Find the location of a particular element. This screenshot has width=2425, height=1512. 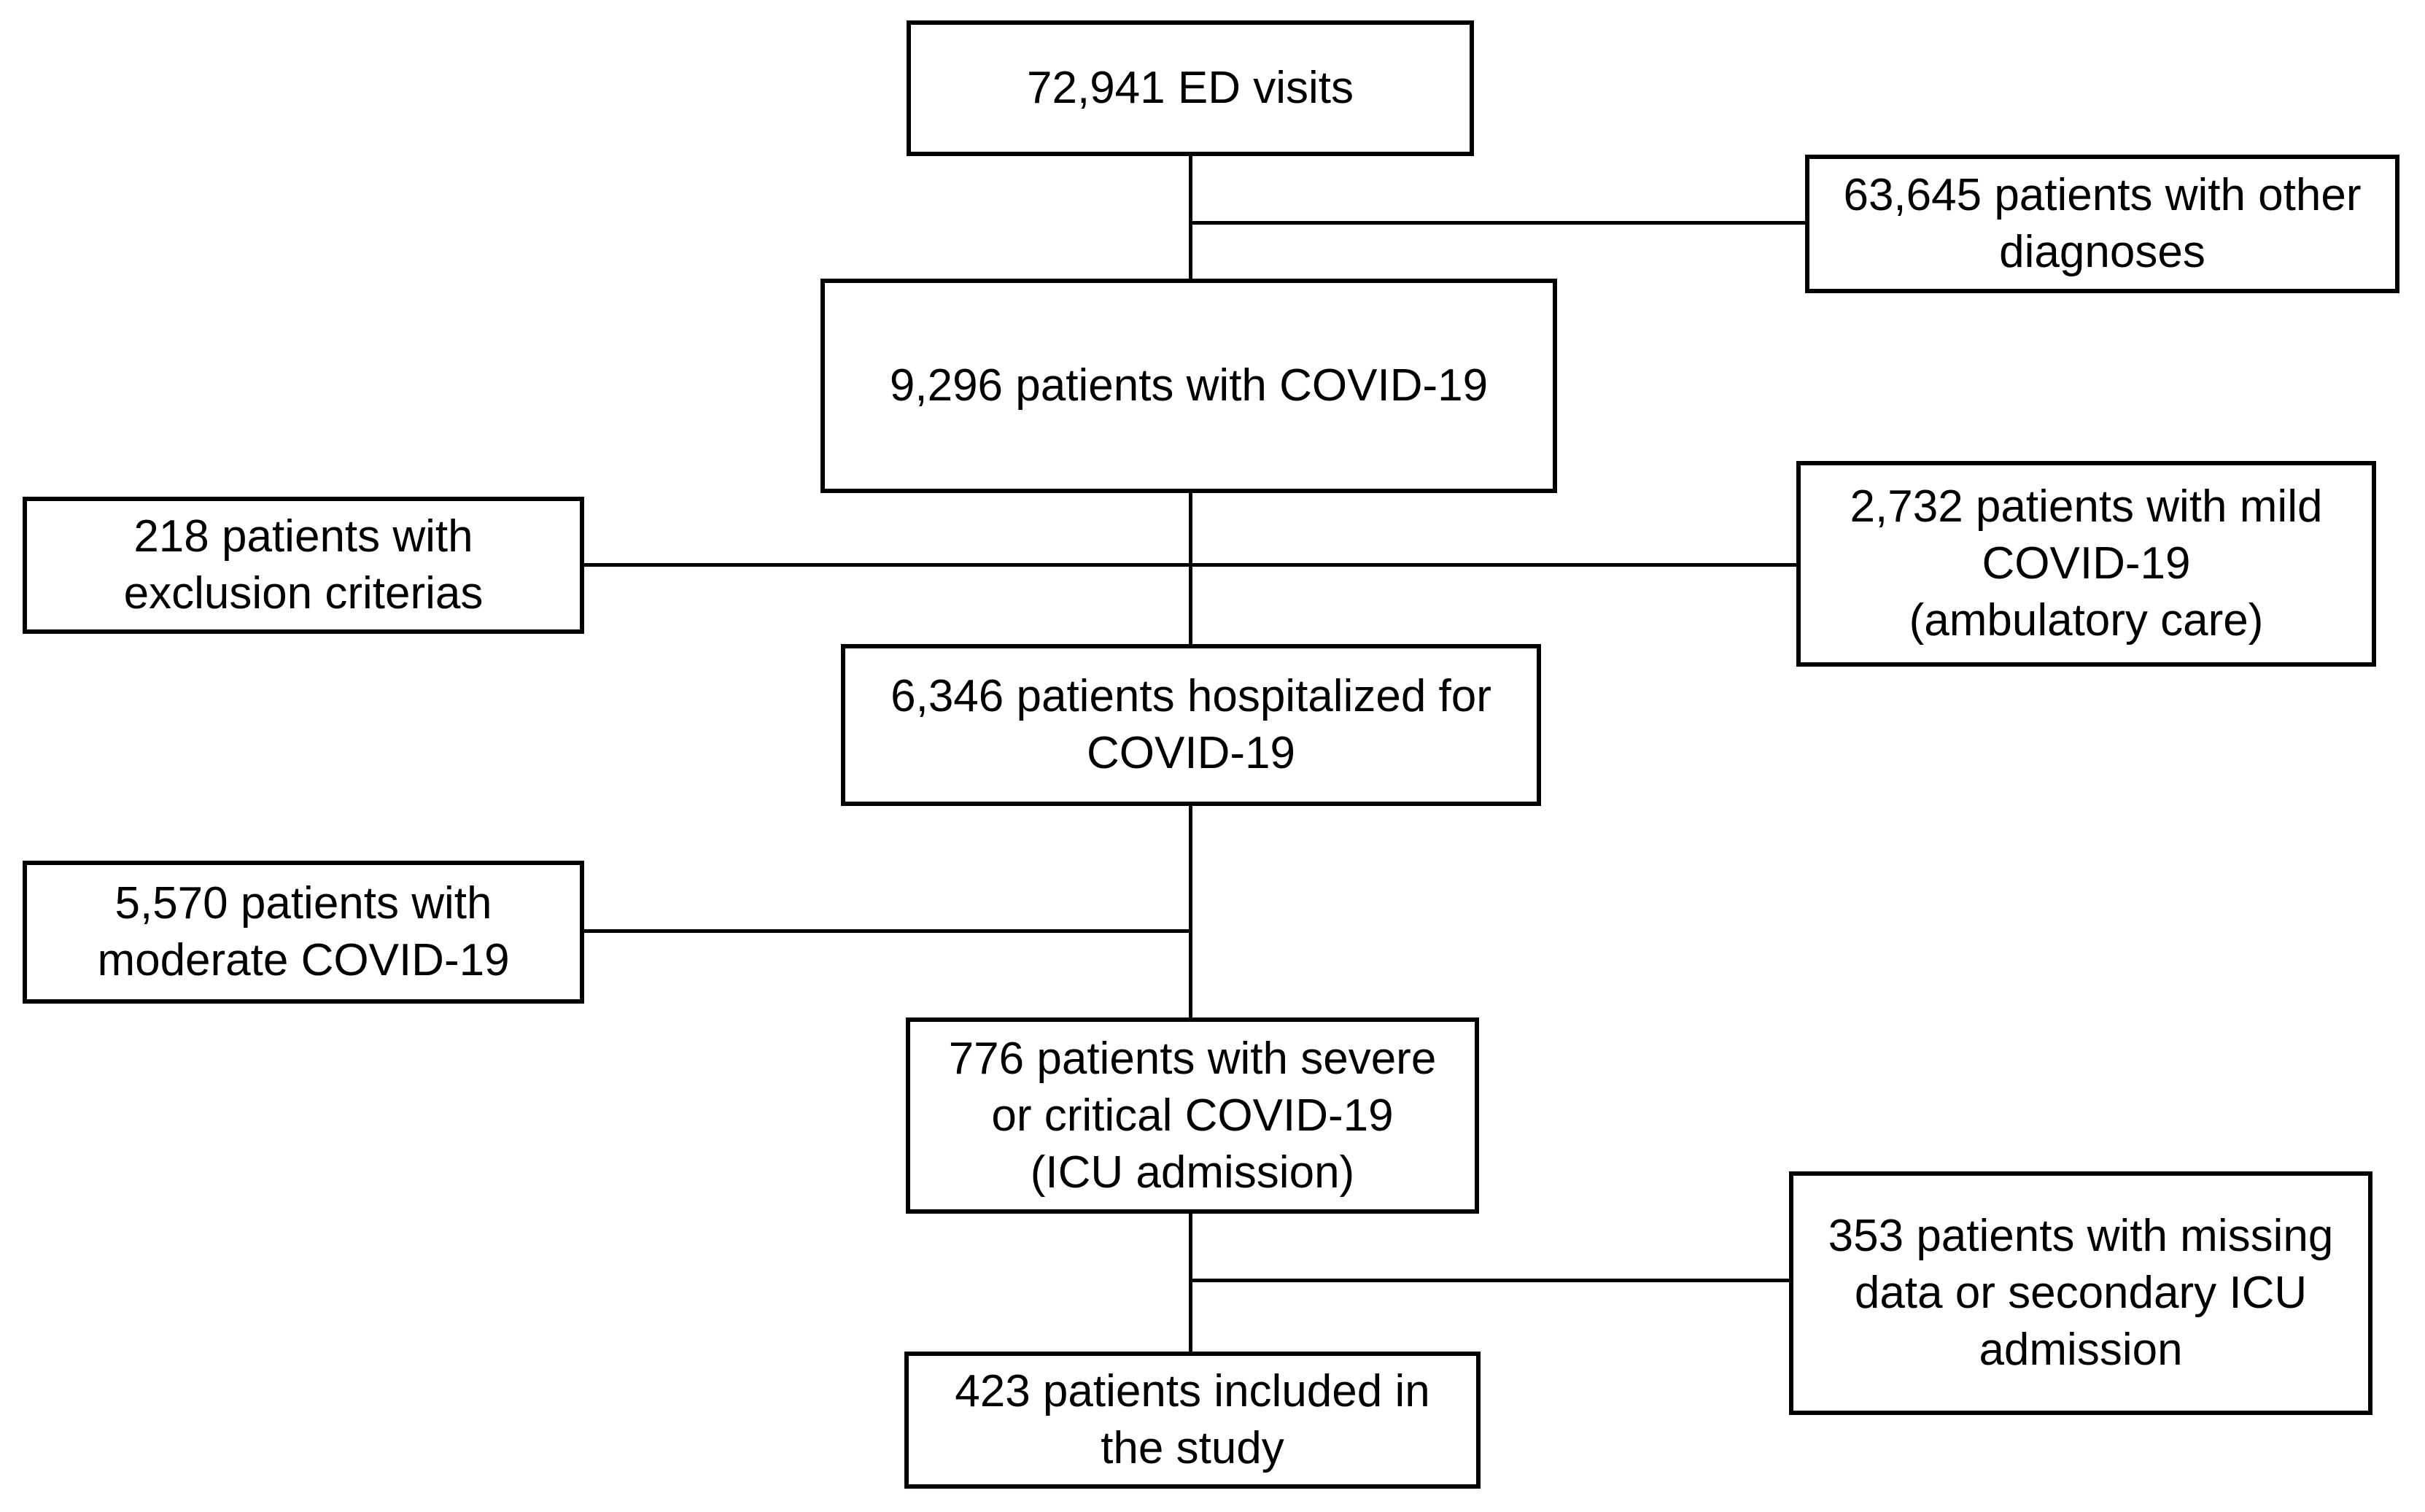

connector-branch-exclusion-and-mild is located at coordinates (1190, 565).